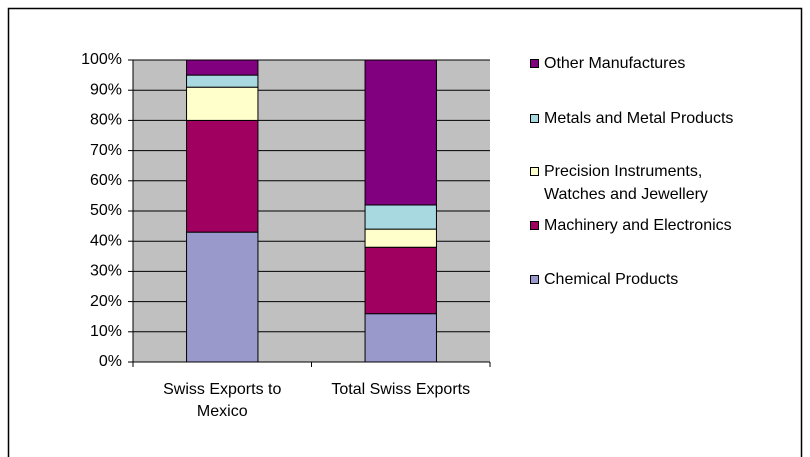 The width and height of the screenshot is (810, 457). What do you see at coordinates (106, 120) in the screenshot?
I see `y-tick-label: 80%` at bounding box center [106, 120].